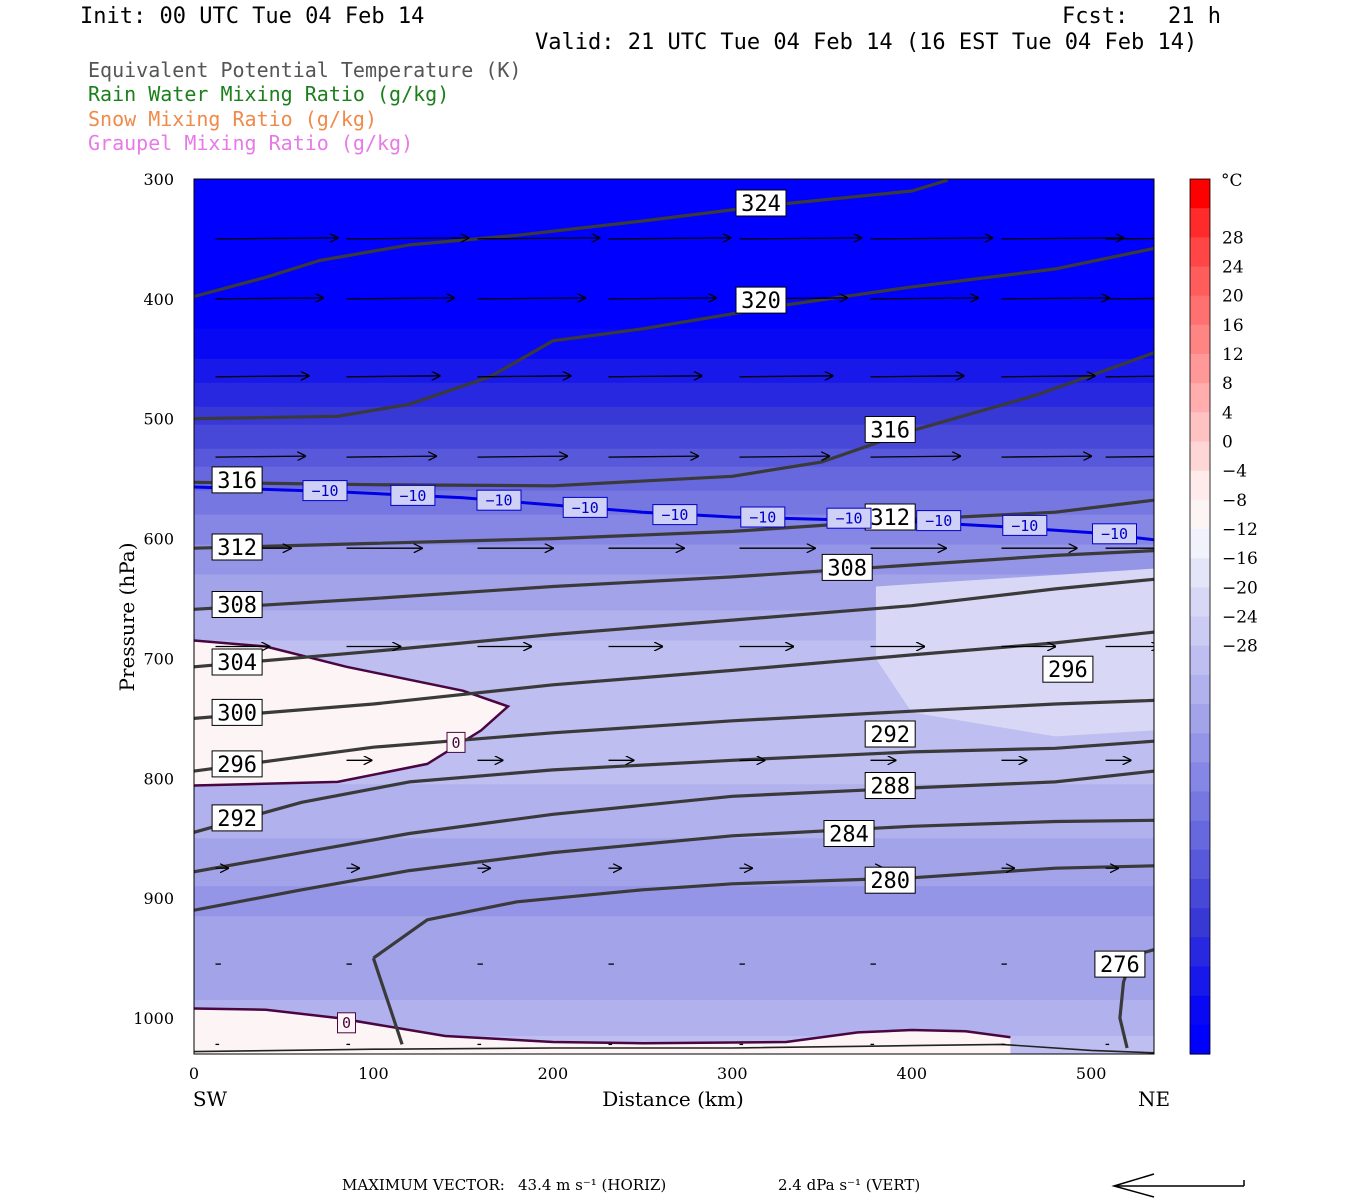  I want to click on y-tick-label: 400, so click(158, 299).